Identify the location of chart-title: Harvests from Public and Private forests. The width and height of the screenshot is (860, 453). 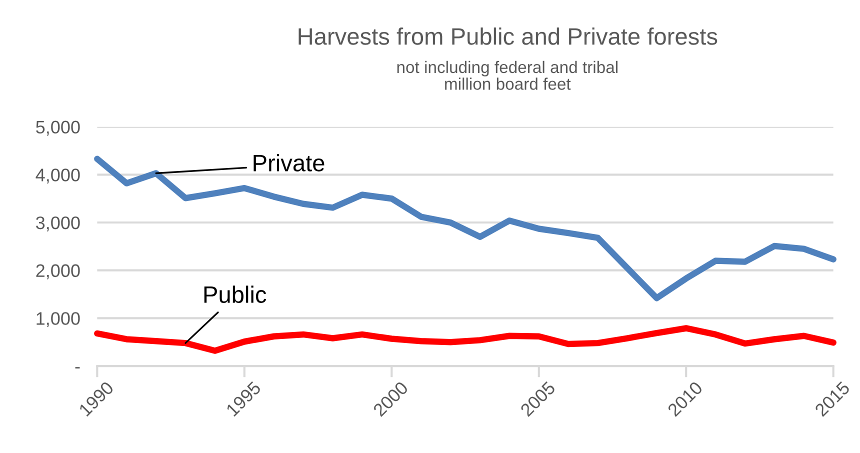
(508, 36).